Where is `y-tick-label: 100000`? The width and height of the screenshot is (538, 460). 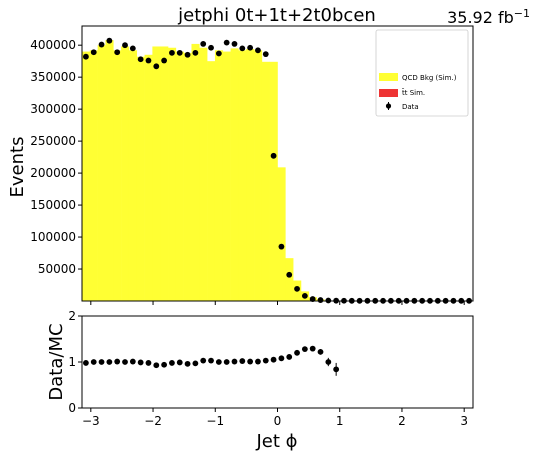
y-tick-label: 100000 is located at coordinates (53, 237).